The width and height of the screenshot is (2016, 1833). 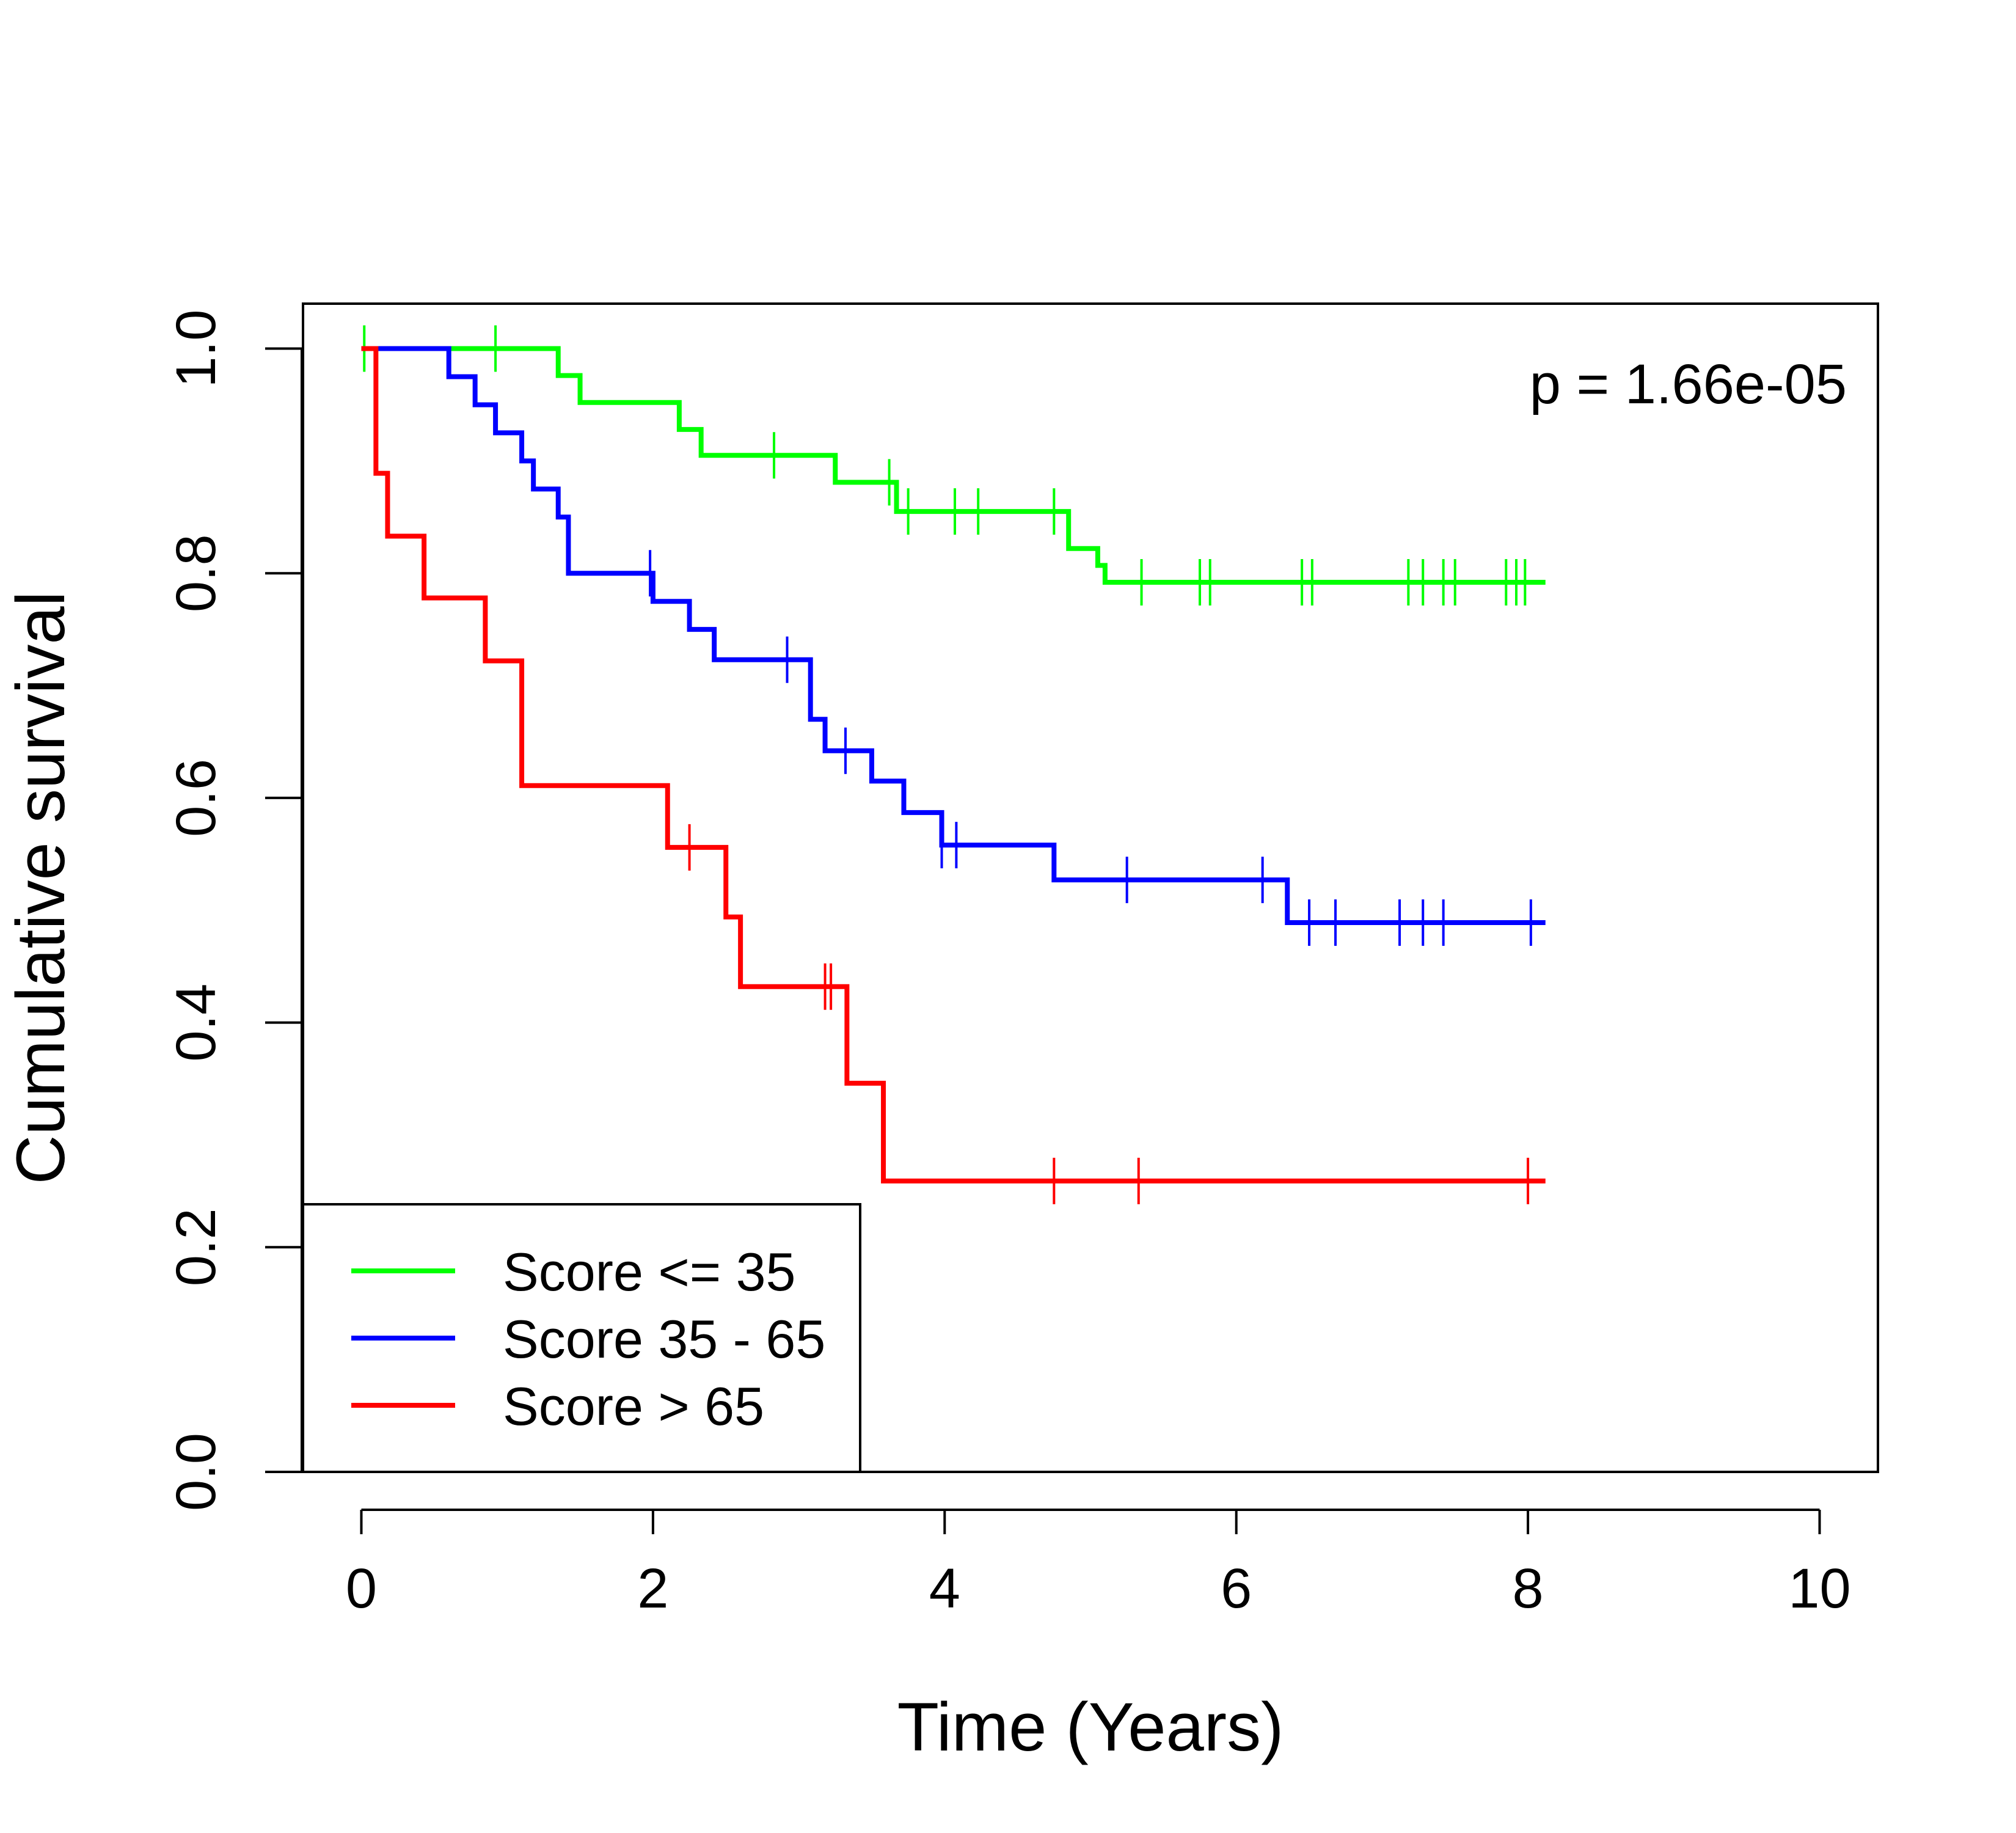 What do you see at coordinates (944, 1588) in the screenshot?
I see `x-tick-label: 4` at bounding box center [944, 1588].